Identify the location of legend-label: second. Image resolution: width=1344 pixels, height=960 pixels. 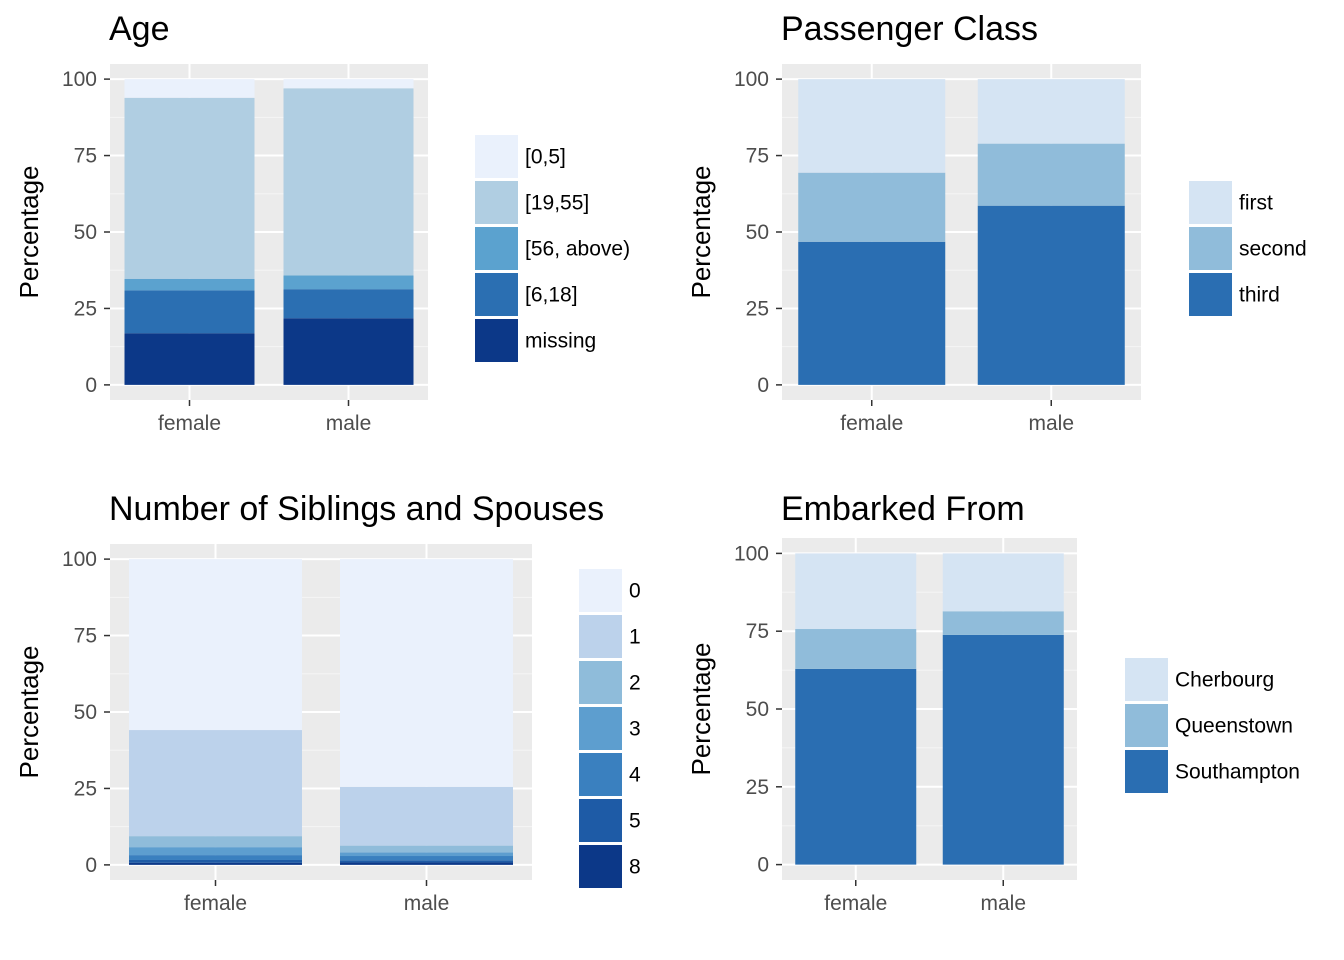
(1273, 249).